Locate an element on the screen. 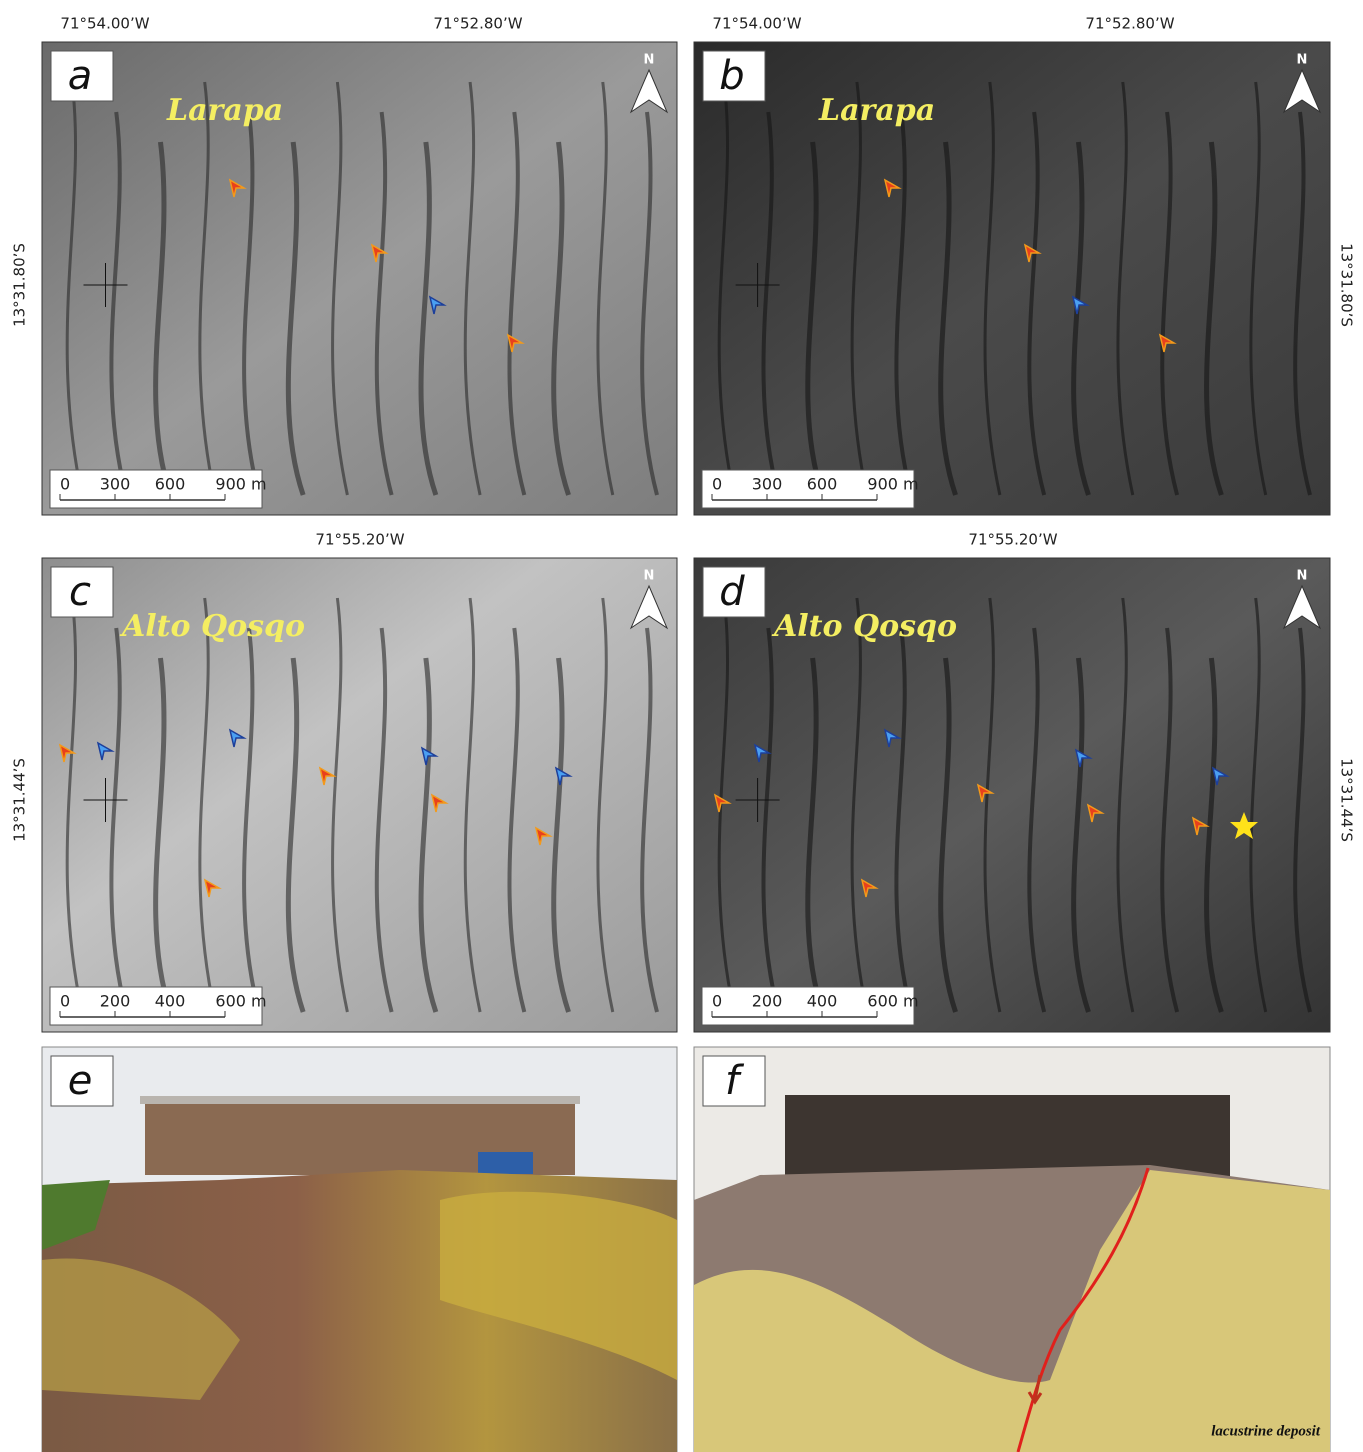 This screenshot has height=1452, width=1363. longitude-label: 71°54.00’W is located at coordinates (756, 24).